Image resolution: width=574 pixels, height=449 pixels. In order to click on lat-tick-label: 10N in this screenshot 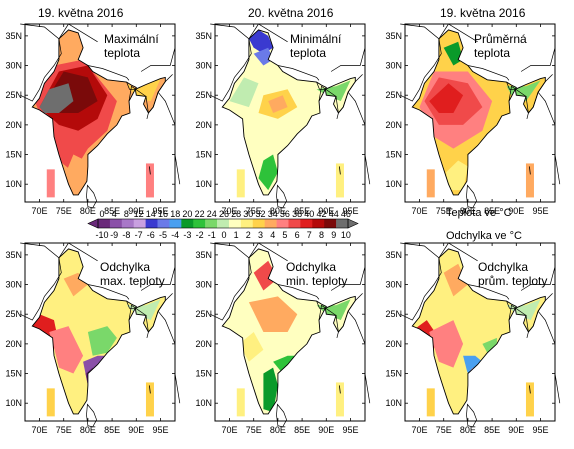, I will do `click(203, 184)`.